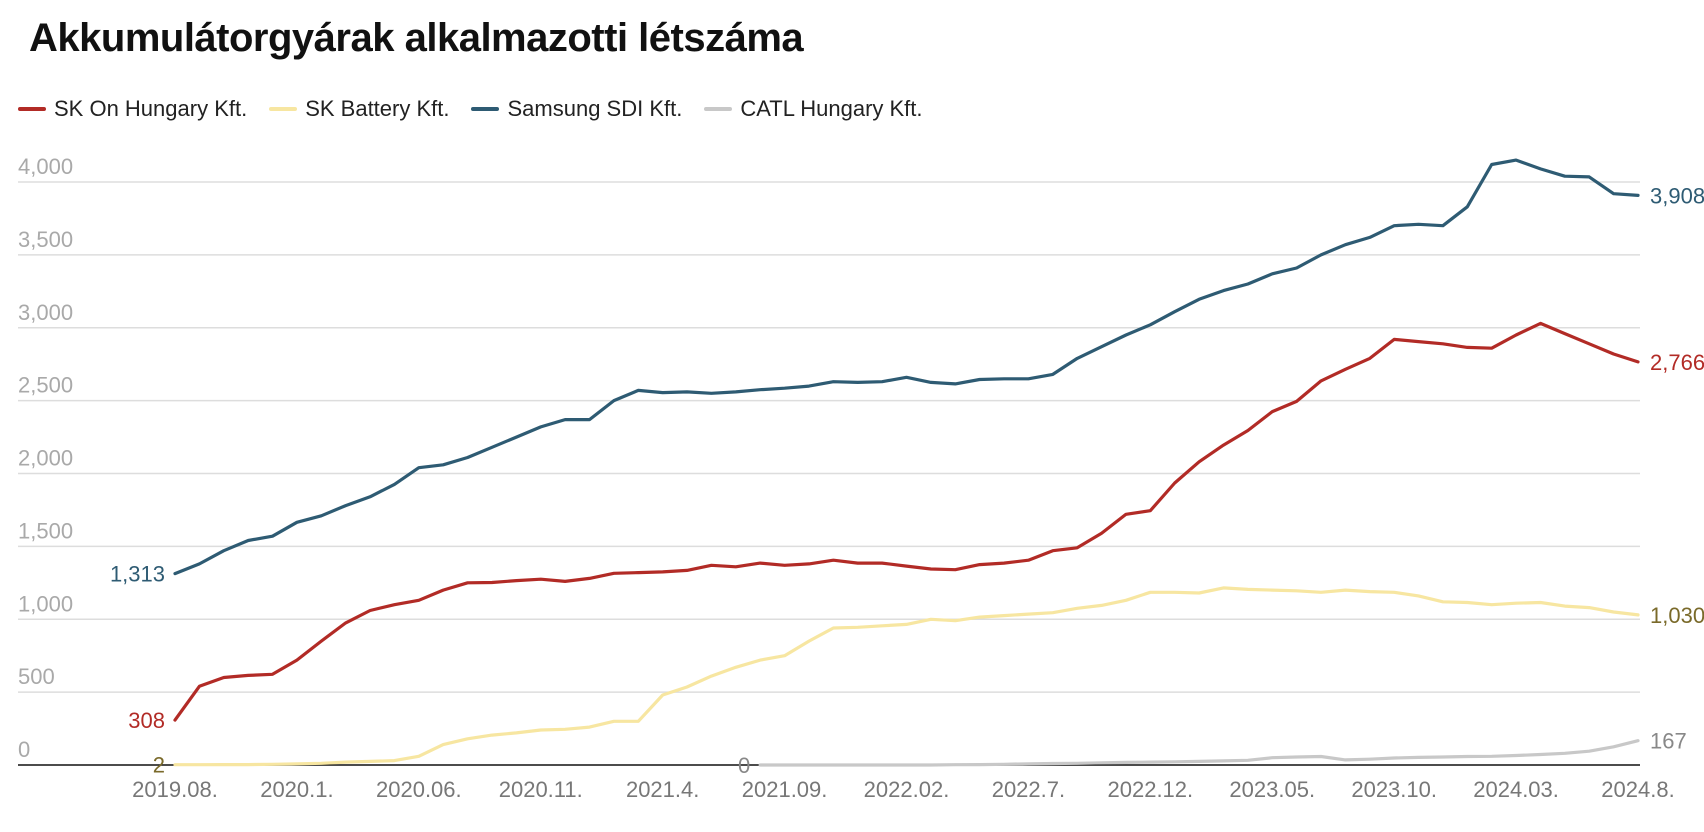 This screenshot has width=1704, height=832. Describe the element at coordinates (283, 109) in the screenshot. I see `legend-swatch-sk-battery` at that location.